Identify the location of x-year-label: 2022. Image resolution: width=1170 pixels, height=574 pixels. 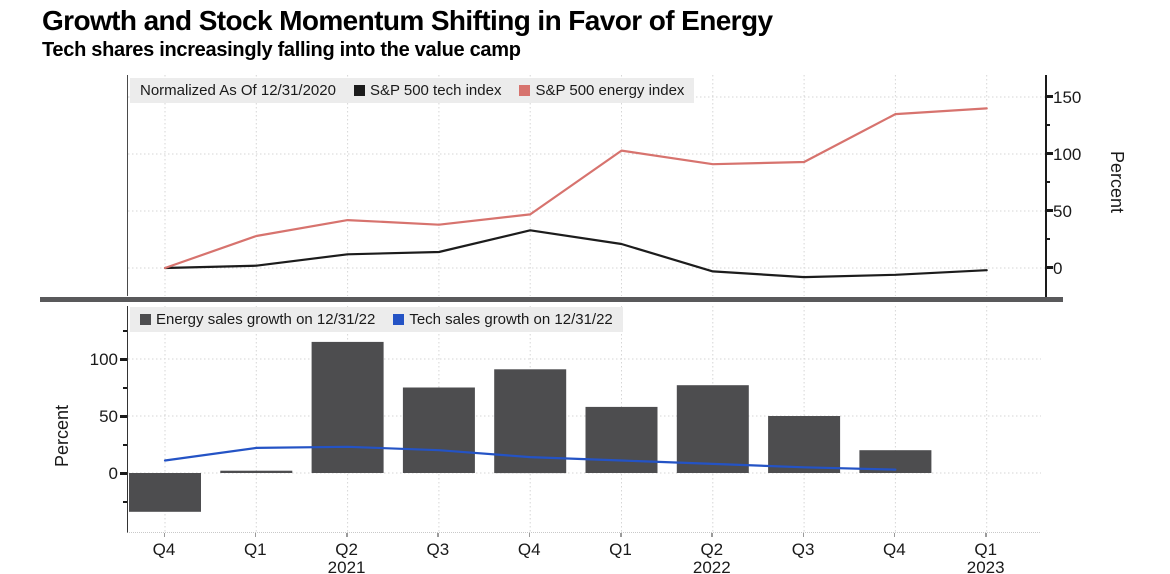
(711, 566).